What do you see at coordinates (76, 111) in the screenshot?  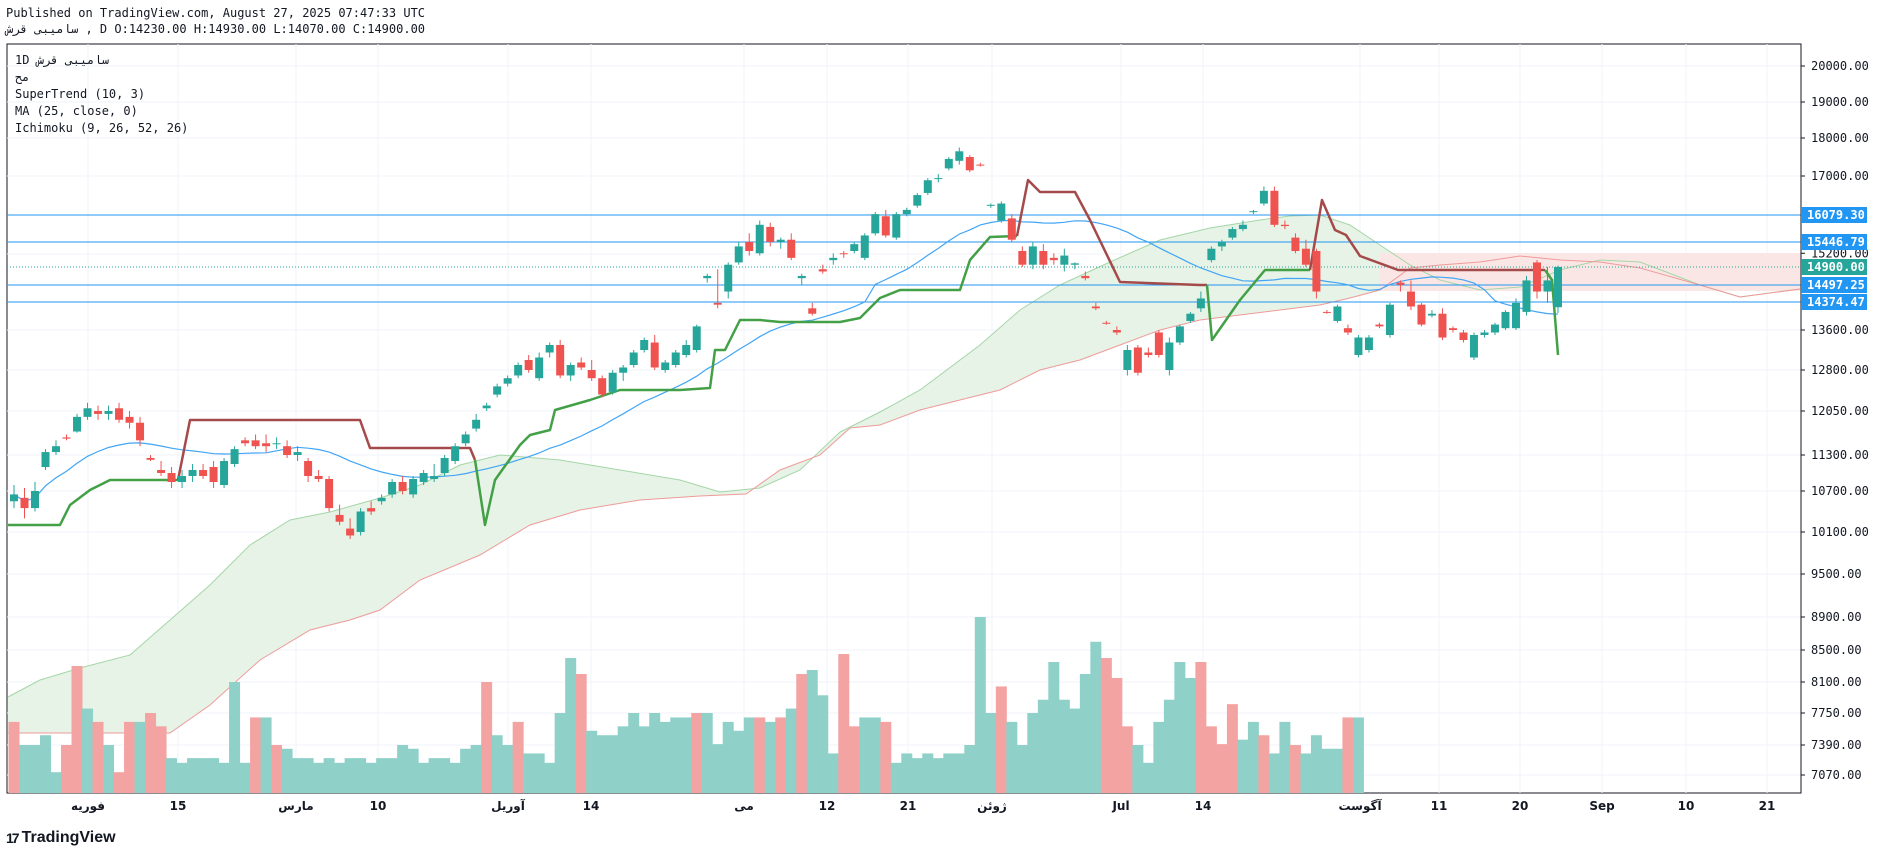 I see `legend-ma: MA (25, close, 0)` at bounding box center [76, 111].